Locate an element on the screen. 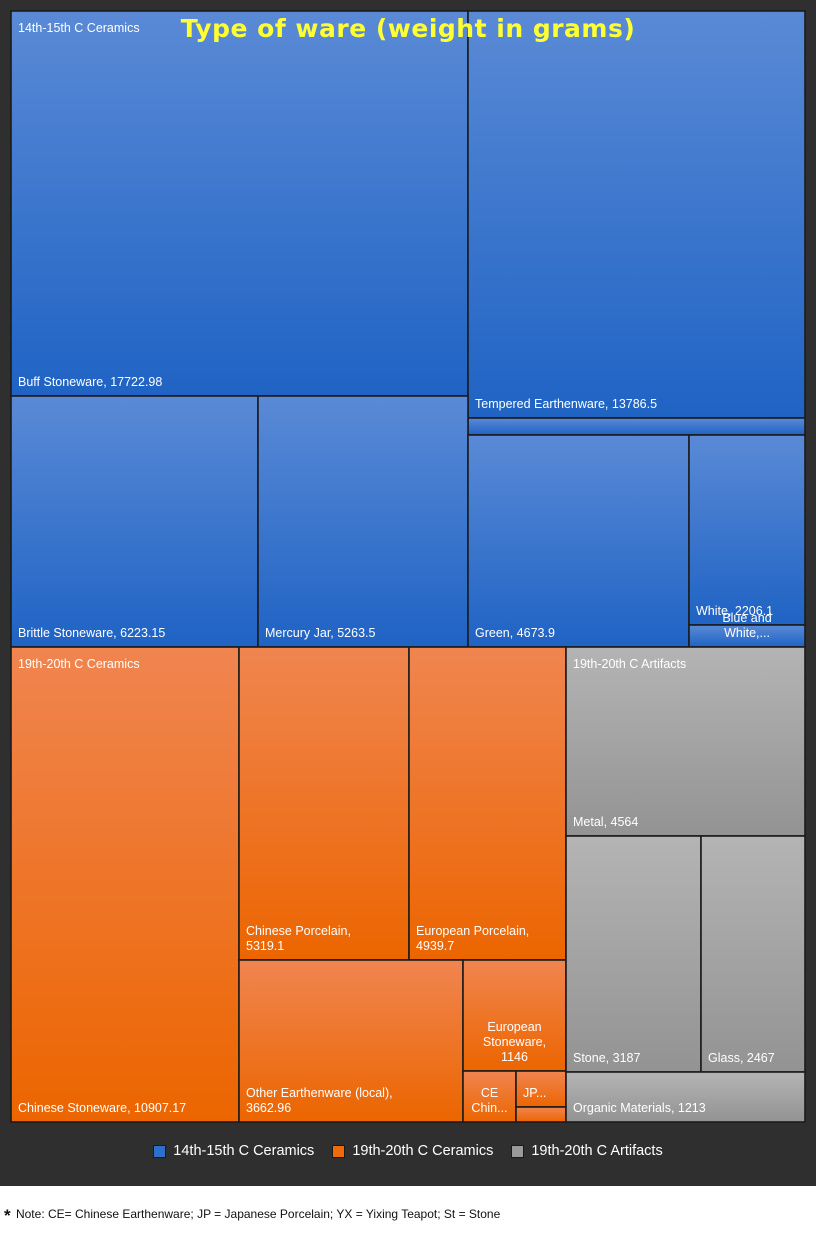 This screenshot has height=1233, width=816. legend-swatch-gray is located at coordinates (518, 1151).